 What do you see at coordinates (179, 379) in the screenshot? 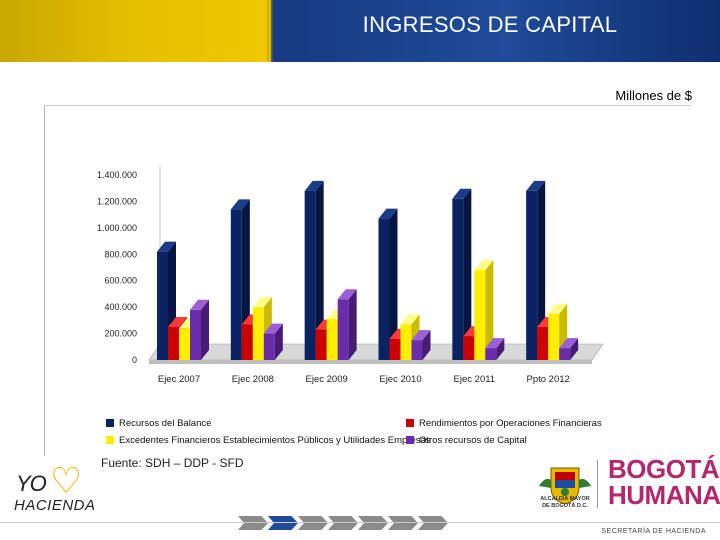
I see `x-tick-label: Ejec 2007` at bounding box center [179, 379].